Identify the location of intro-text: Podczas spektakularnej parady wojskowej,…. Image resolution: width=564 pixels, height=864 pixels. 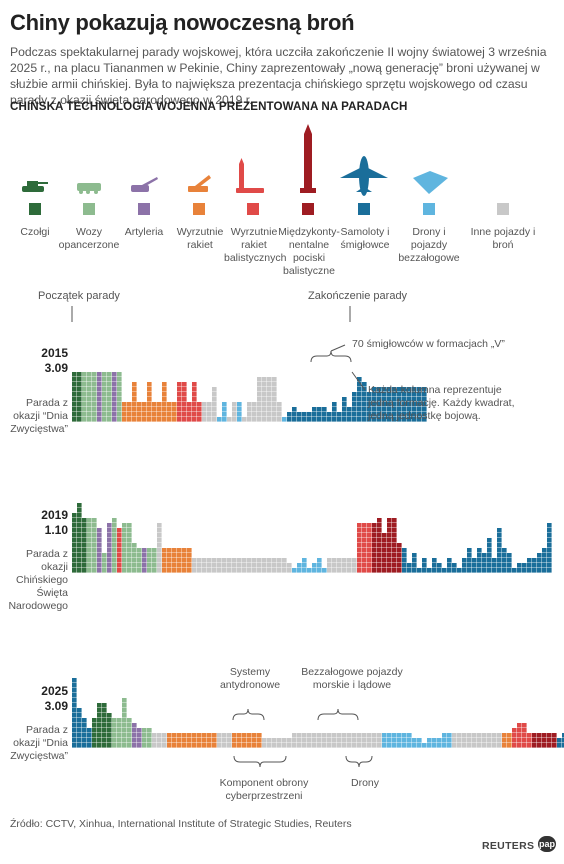
(278, 76).